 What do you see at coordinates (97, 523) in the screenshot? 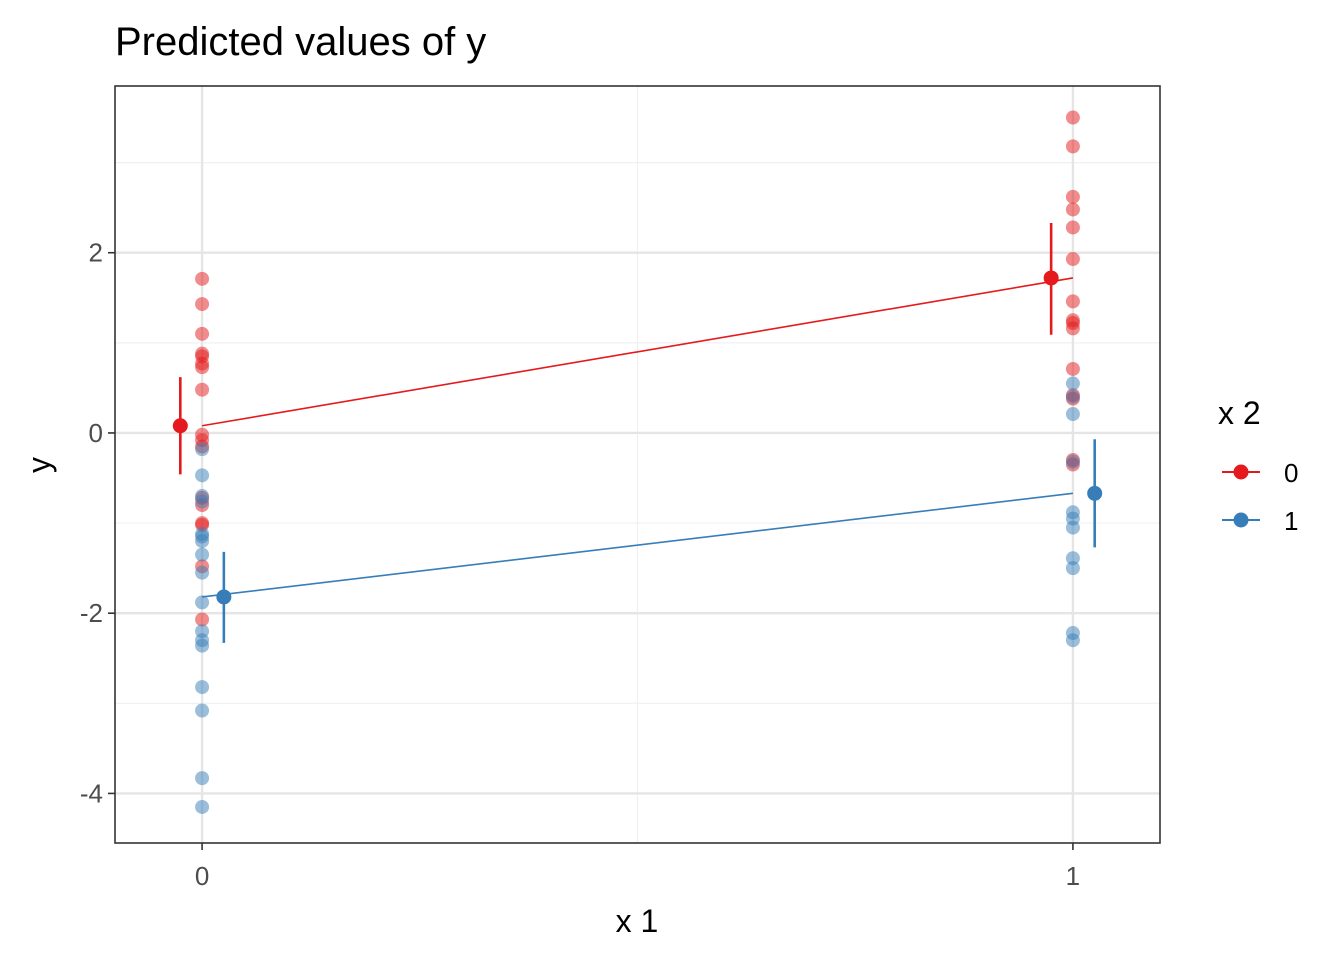
I see `y-axis: -4 -2 0 2` at bounding box center [97, 523].